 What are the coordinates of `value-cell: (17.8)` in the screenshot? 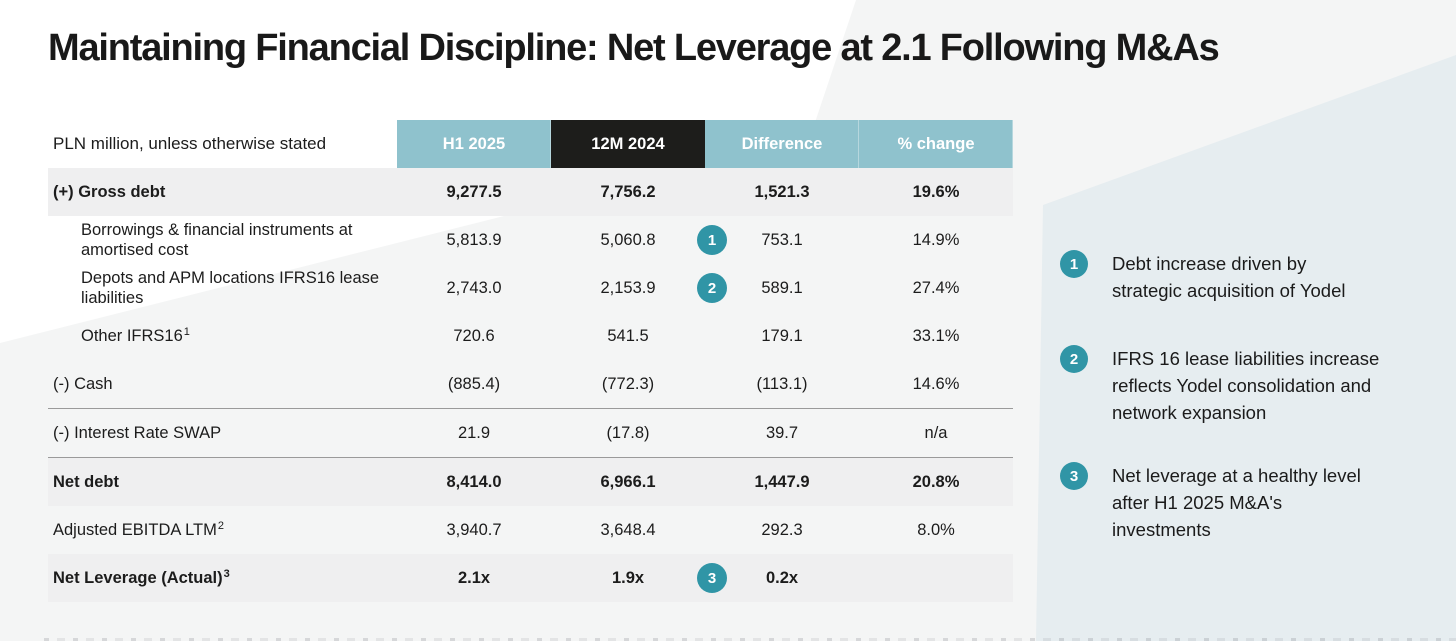 It's located at (628, 432).